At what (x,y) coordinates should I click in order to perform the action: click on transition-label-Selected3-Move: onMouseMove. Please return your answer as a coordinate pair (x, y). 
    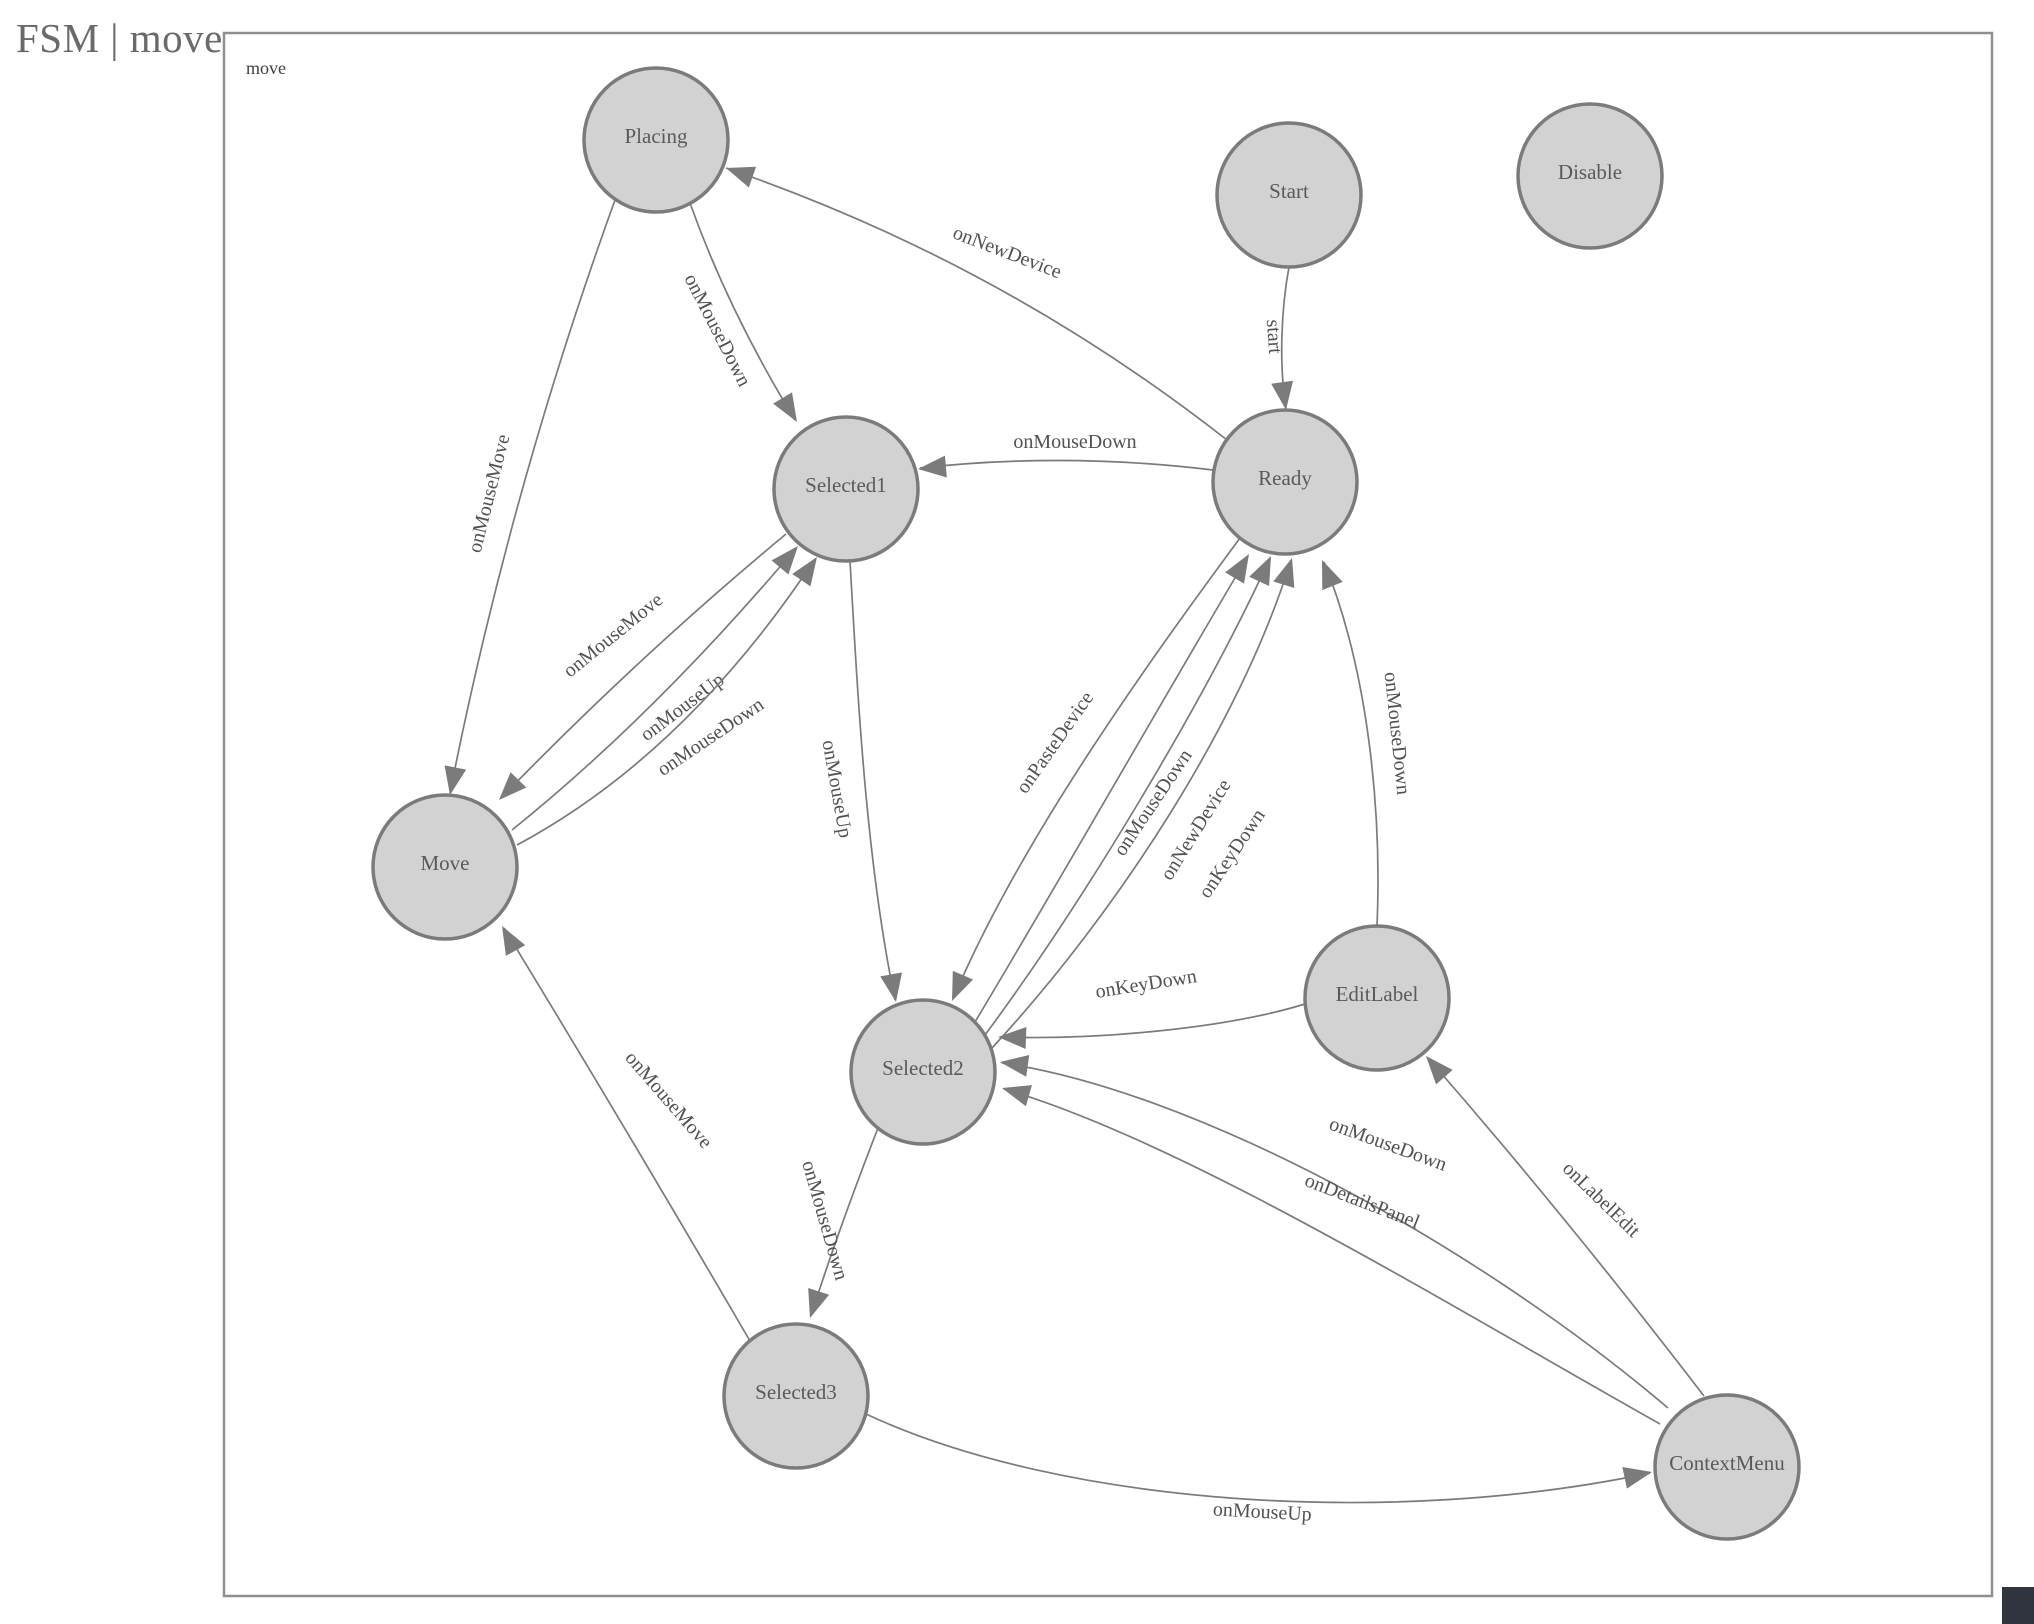
    Looking at the image, I should click on (668, 1100).